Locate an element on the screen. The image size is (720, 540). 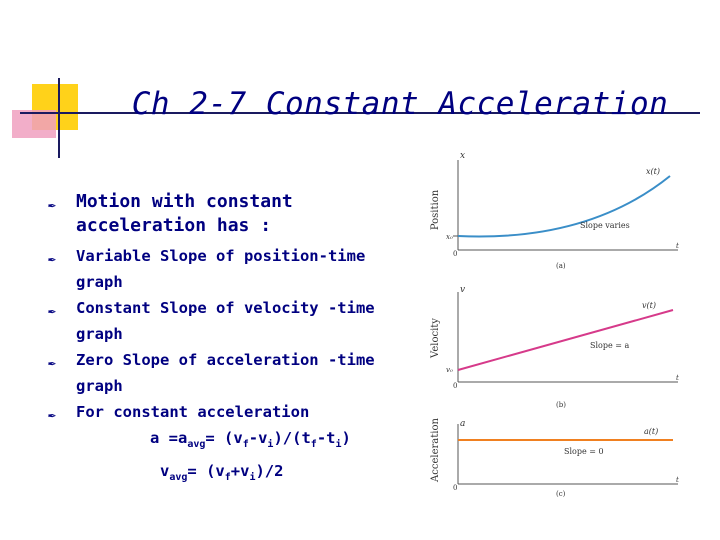
velocity-origin-label: 0 is located at coordinates (455, 386).